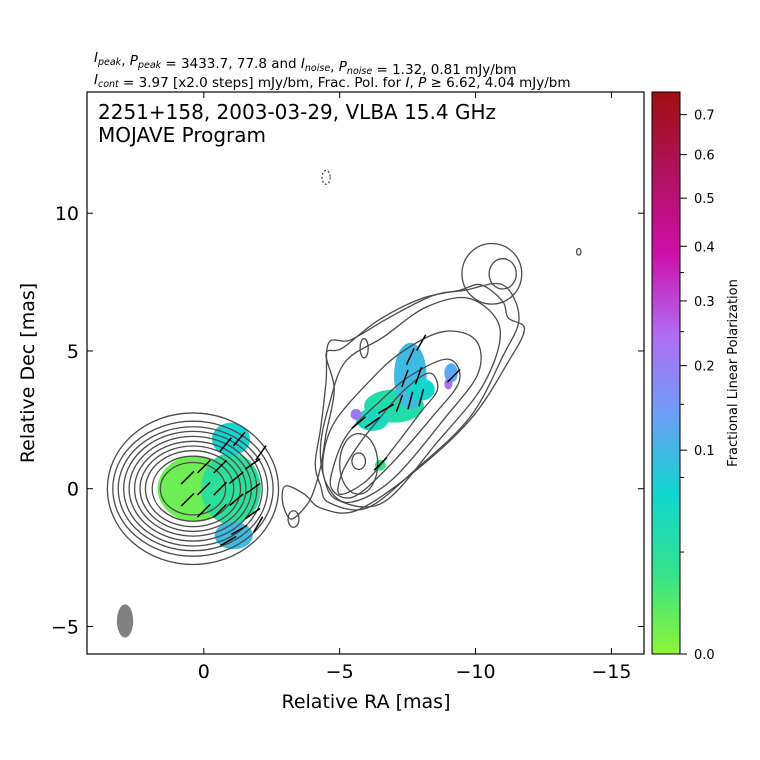  Describe the element at coordinates (28, 373) in the screenshot. I see `y-axis-label: Relative Dec [mas]` at that location.